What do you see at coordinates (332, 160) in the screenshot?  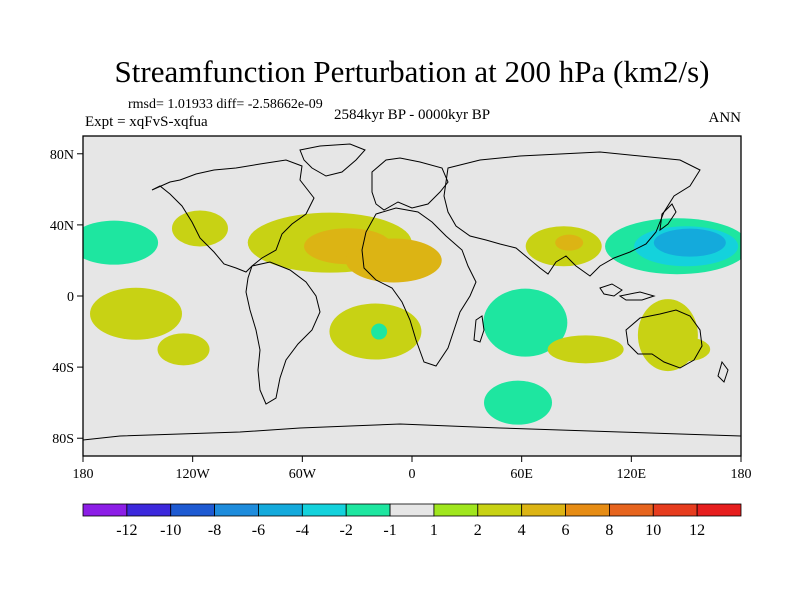 I see `coastline-greenland` at bounding box center [332, 160].